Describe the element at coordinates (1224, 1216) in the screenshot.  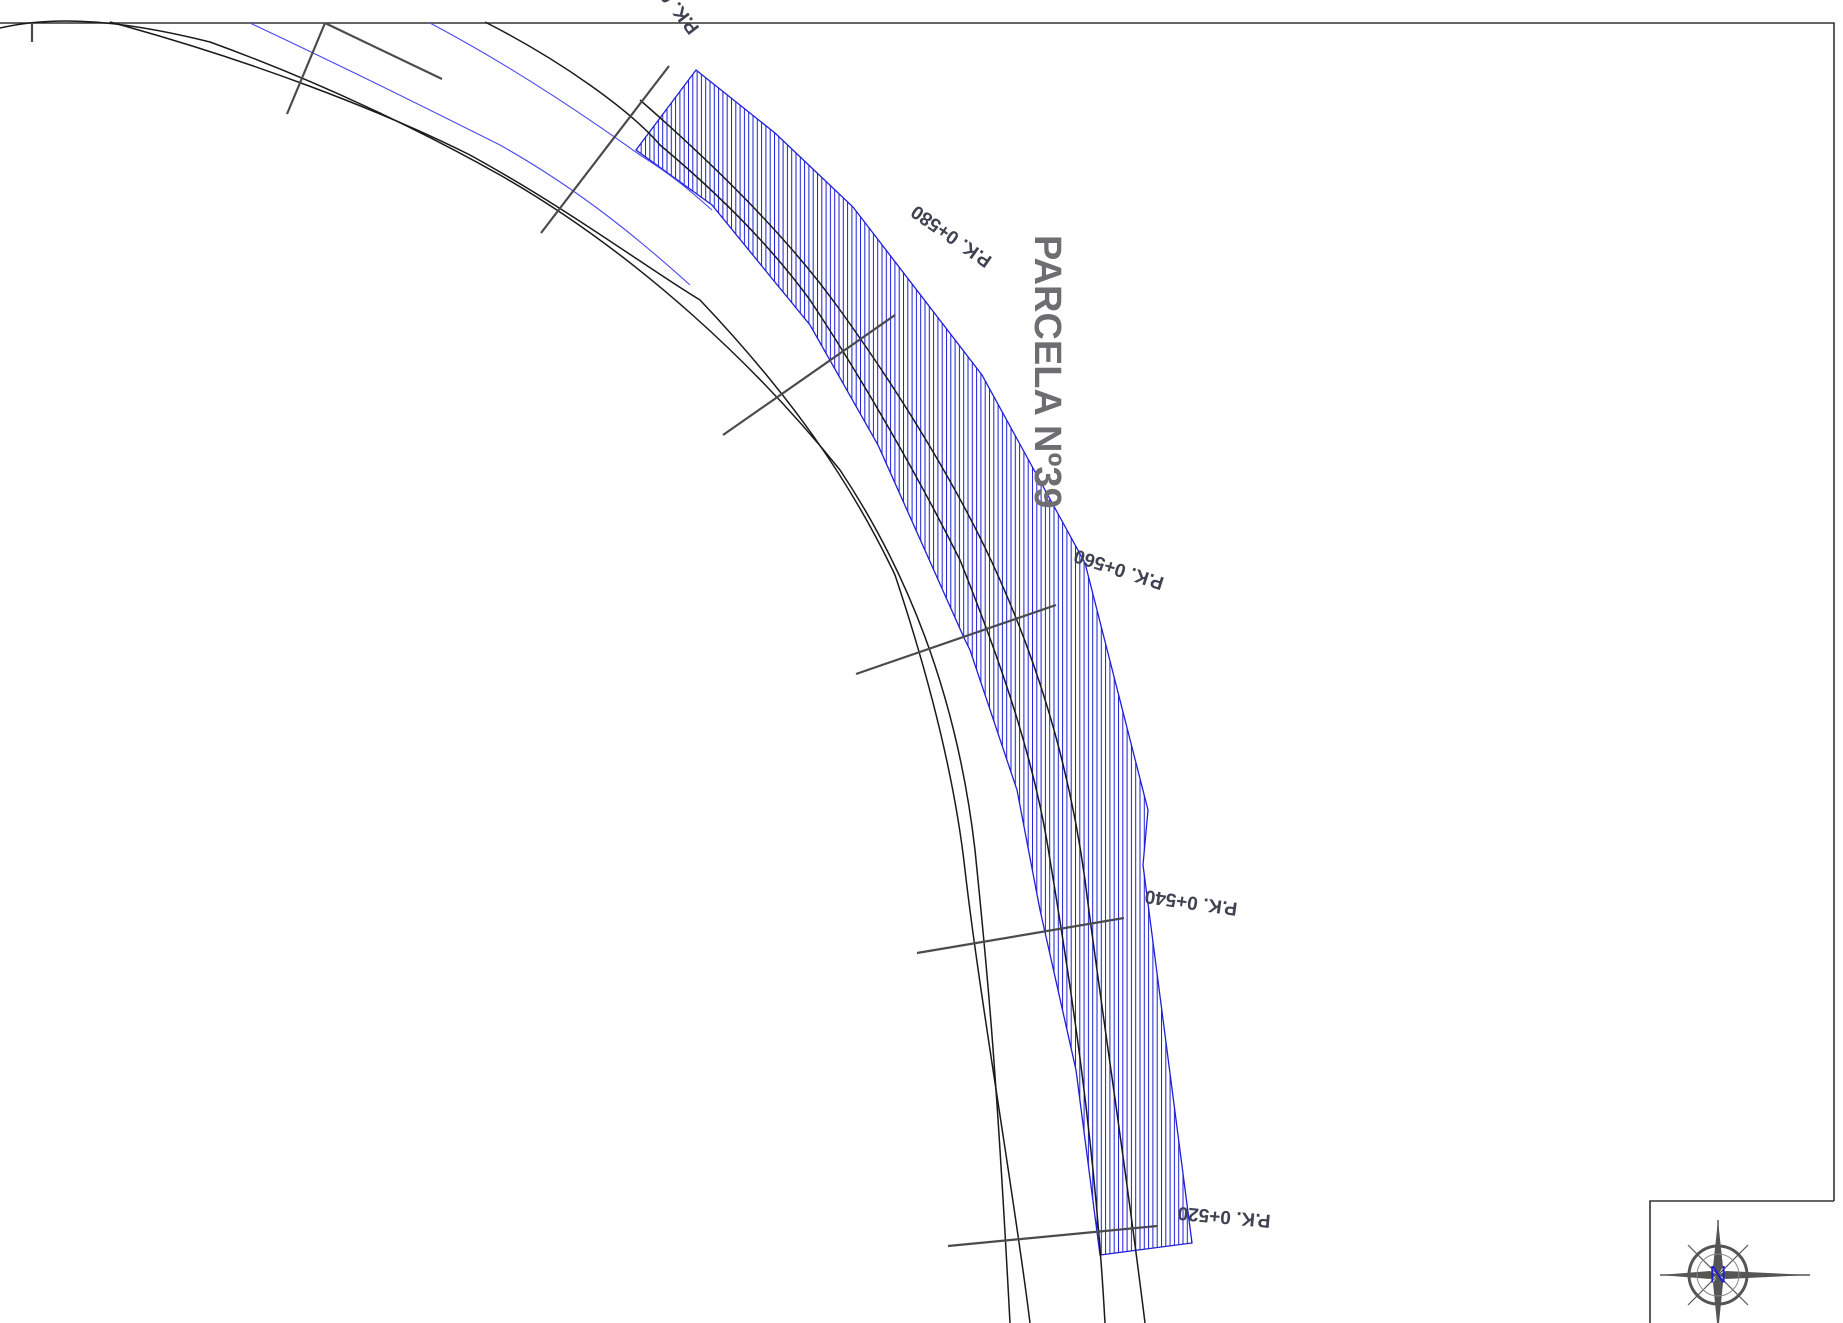
I see `station-label-0520: P.K. 0+520` at that location.